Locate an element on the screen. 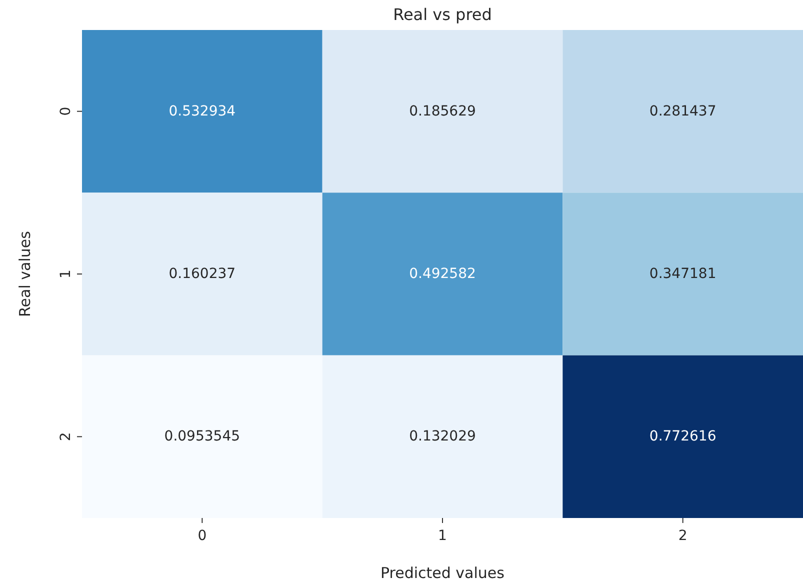 The image size is (803, 588). data-label: 0.772616 is located at coordinates (682, 436).